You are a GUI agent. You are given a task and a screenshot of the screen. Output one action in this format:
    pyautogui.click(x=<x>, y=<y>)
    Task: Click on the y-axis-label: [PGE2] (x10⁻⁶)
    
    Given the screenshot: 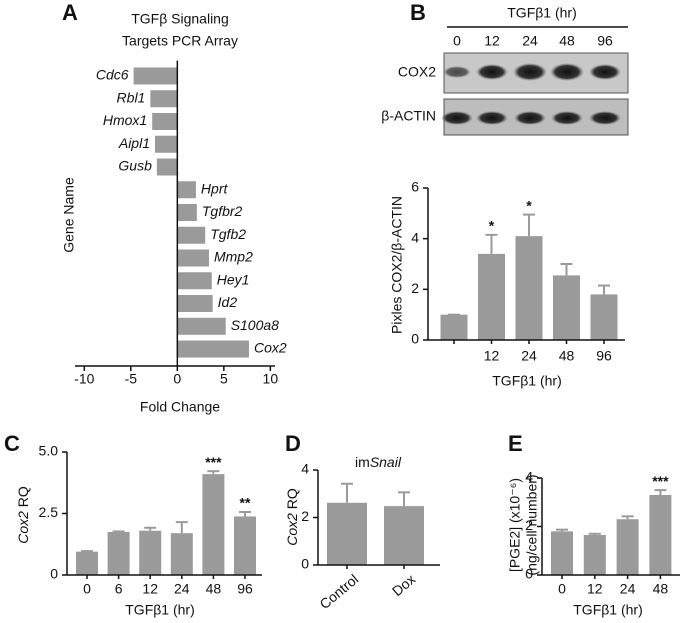 What is the action you would take?
    pyautogui.click(x=515, y=525)
    